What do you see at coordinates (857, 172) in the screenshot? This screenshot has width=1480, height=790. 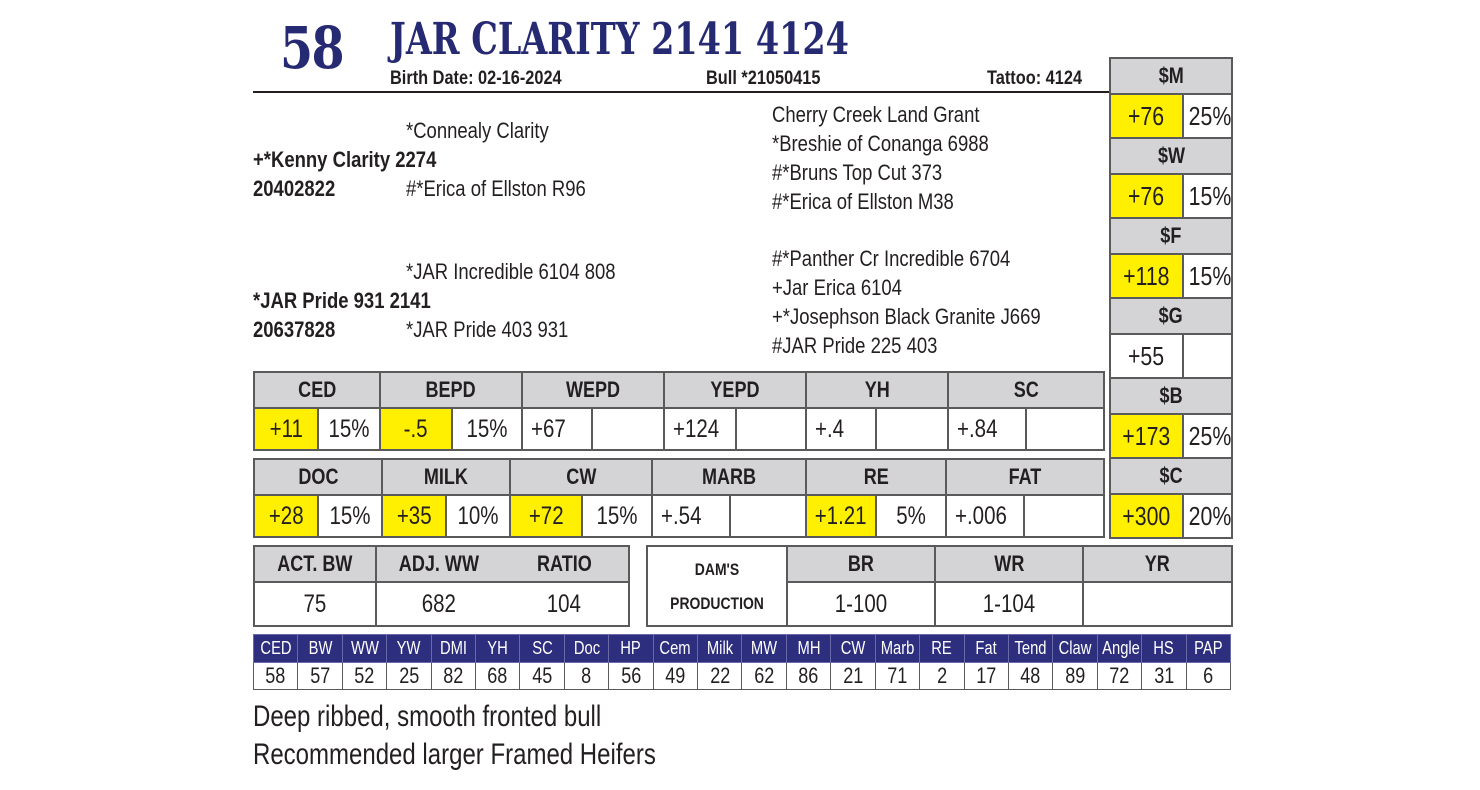 I see `pedigree-ancestor: #*Bruns Top Cut 373` at bounding box center [857, 172].